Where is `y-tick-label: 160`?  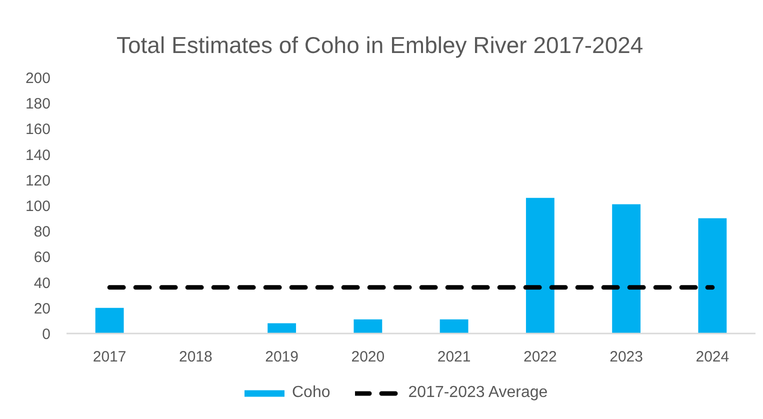 y-tick-label: 160 is located at coordinates (38, 129).